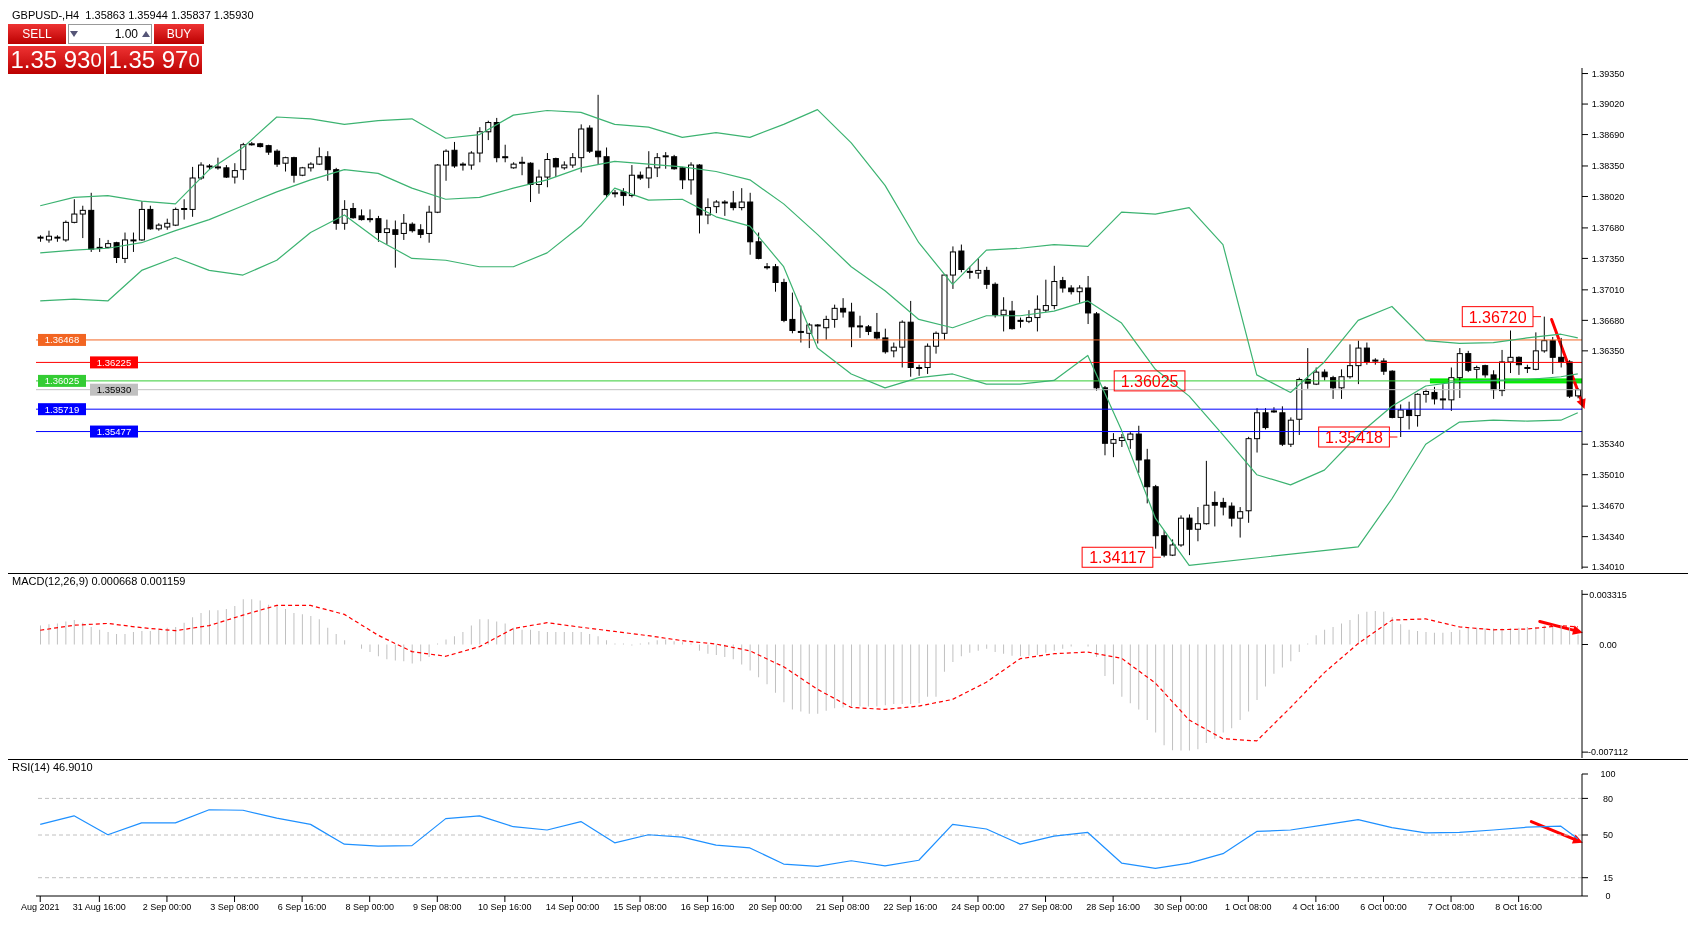 The height and width of the screenshot is (934, 1696). Describe the element at coordinates (1608, 536) in the screenshot. I see `y-tick-label: 1.34340` at that location.